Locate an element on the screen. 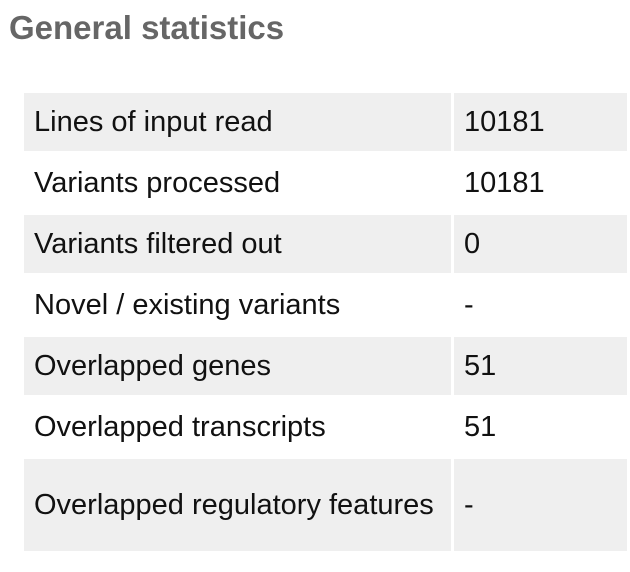 The width and height of the screenshot is (630, 572). stat-label: Lines of input read is located at coordinates (237, 122).